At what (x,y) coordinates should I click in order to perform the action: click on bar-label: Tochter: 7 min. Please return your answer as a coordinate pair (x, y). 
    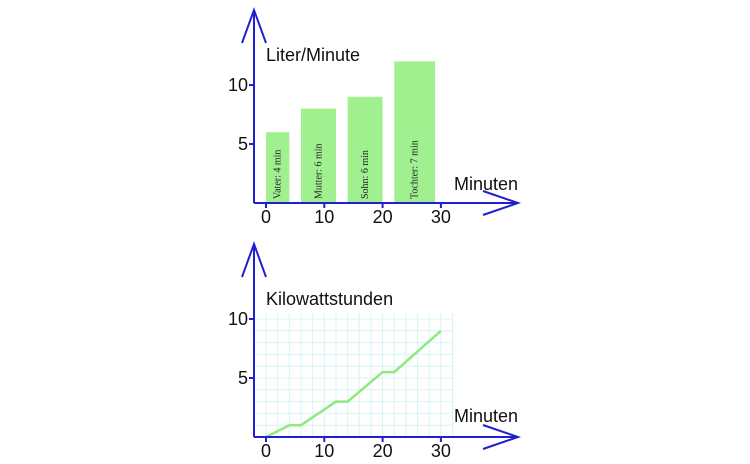
    Looking at the image, I should click on (415, 169).